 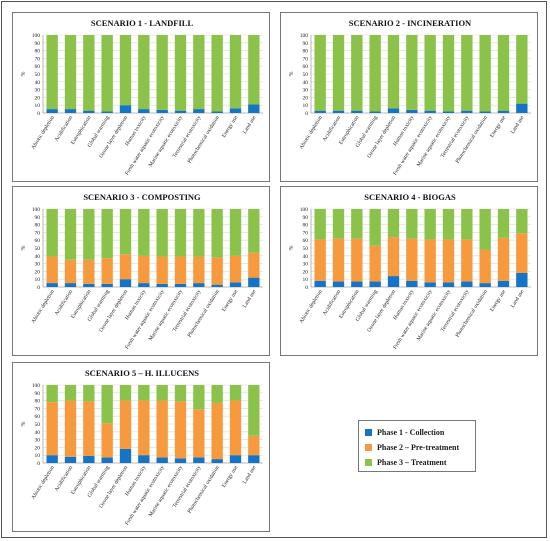 What do you see at coordinates (306, 233) in the screenshot?
I see `y-tick-label: 70` at bounding box center [306, 233].